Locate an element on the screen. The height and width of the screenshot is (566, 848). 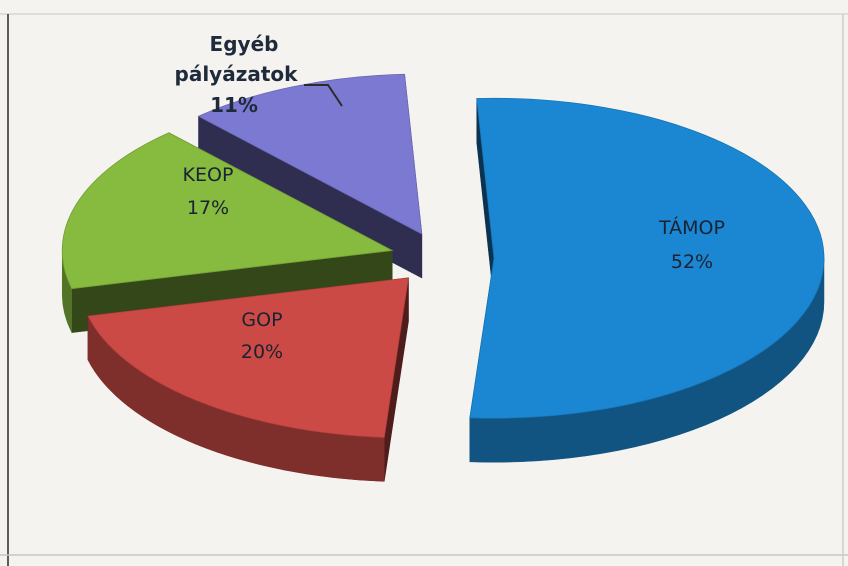
slice-gop-top is located at coordinates (248, 357).